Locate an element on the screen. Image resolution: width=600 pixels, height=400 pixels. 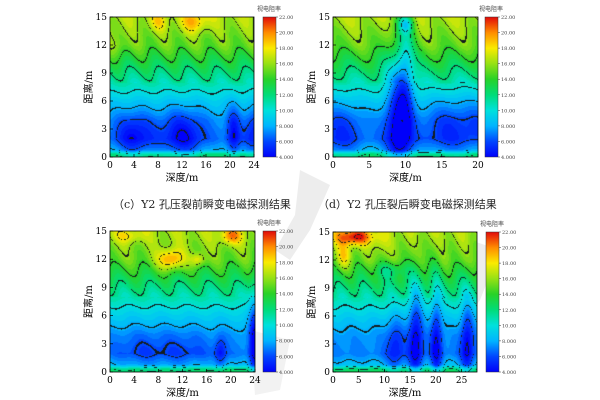
caption-d: （d）Y2 孔压裂后瞬变电磁探测结果 is located at coordinates (407, 204).